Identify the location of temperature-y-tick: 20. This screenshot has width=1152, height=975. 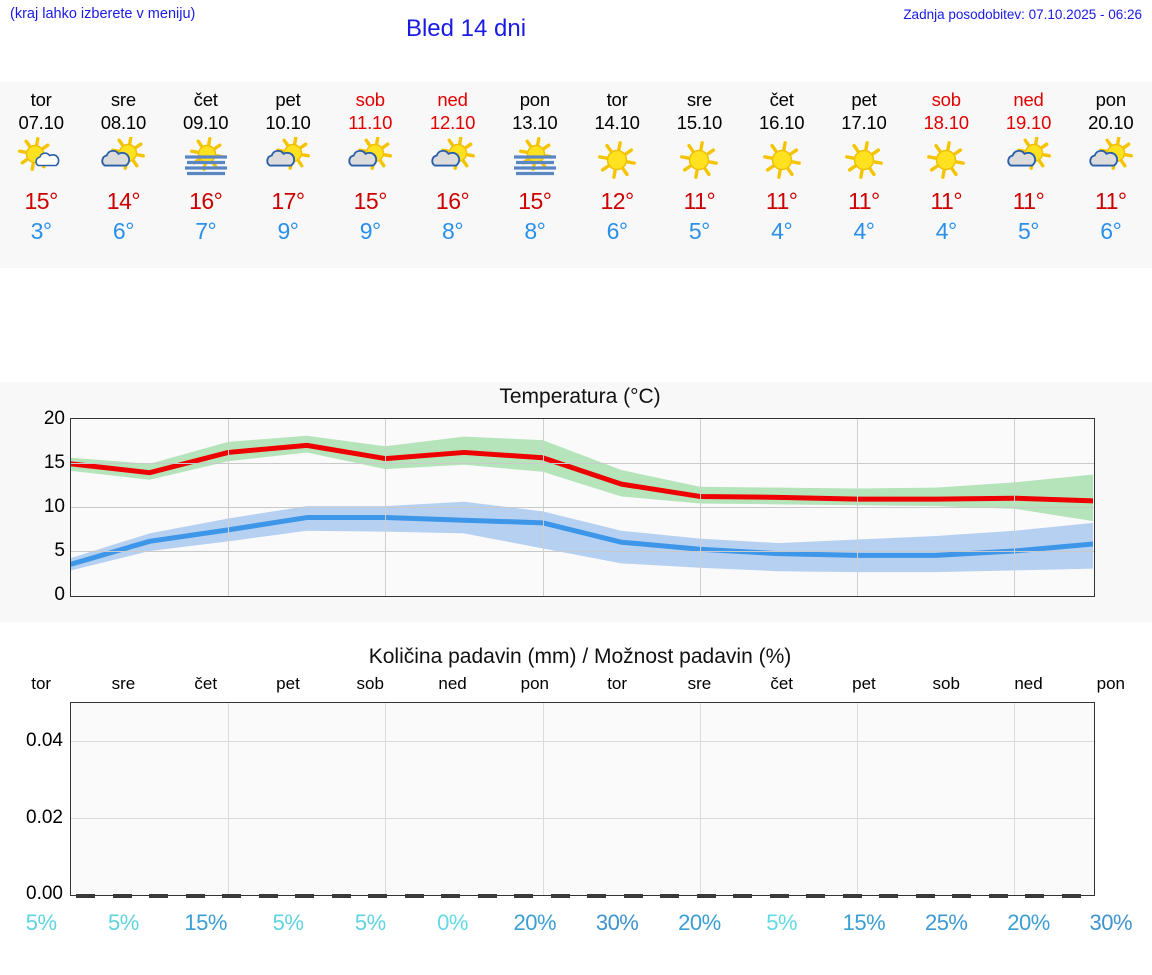
(54, 418).